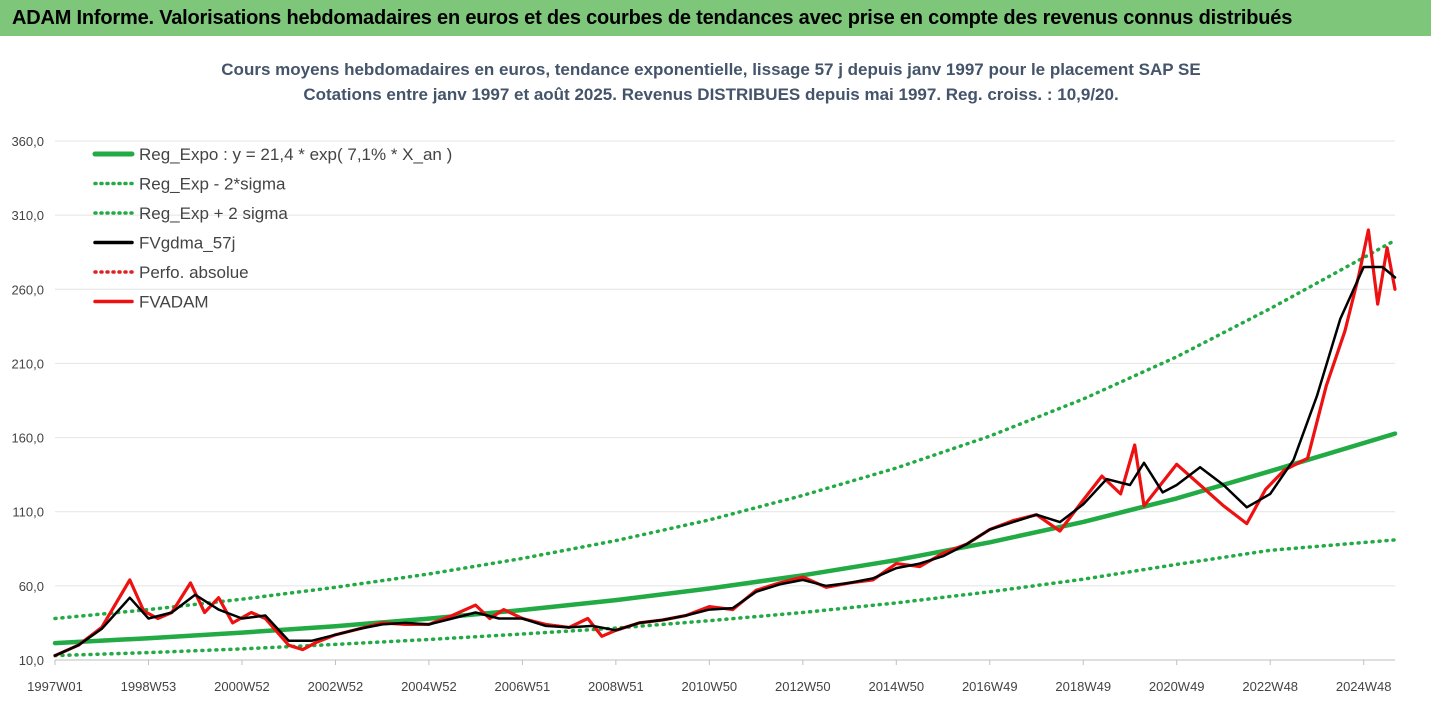 The height and width of the screenshot is (718, 1431). Describe the element at coordinates (55, 686) in the screenshot. I see `x-tick-label: 1997W01` at that location.